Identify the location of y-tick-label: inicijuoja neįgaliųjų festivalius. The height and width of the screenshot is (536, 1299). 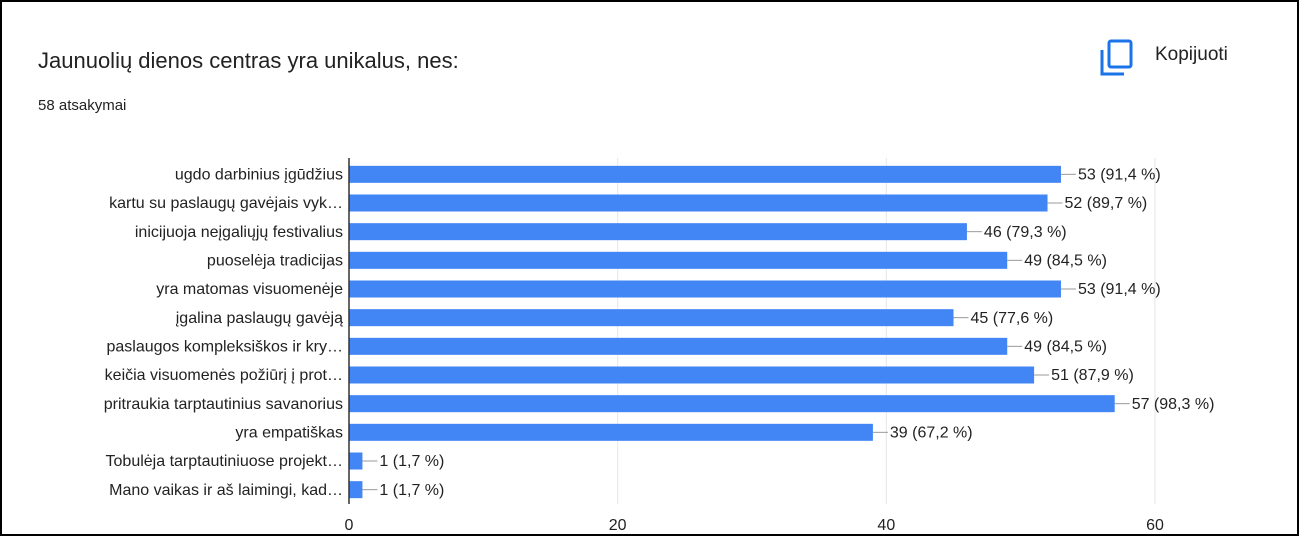
(239, 232).